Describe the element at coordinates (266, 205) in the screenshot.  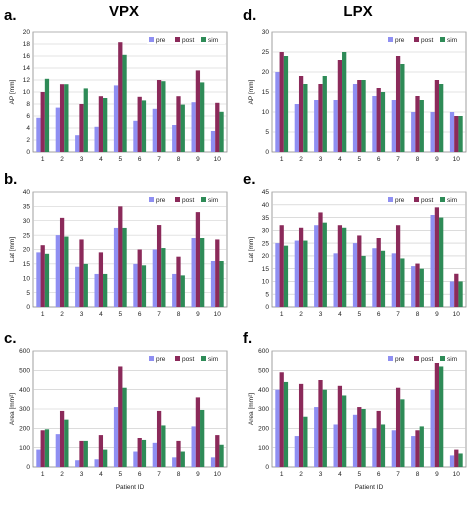
I see `y-tick-label: 40` at that location.